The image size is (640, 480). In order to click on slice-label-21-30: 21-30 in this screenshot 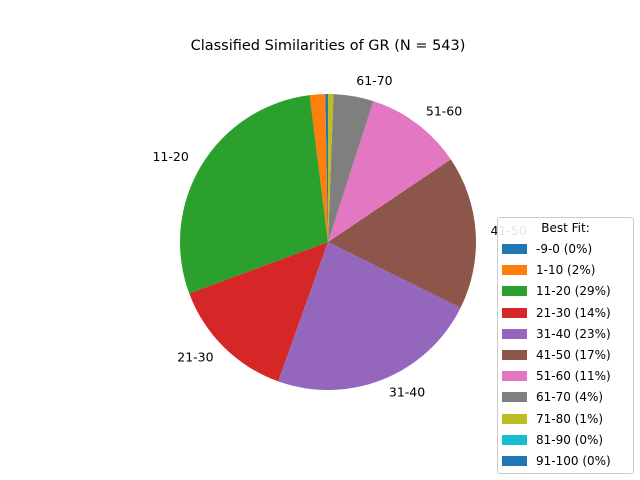, I will do `click(195, 356)`.